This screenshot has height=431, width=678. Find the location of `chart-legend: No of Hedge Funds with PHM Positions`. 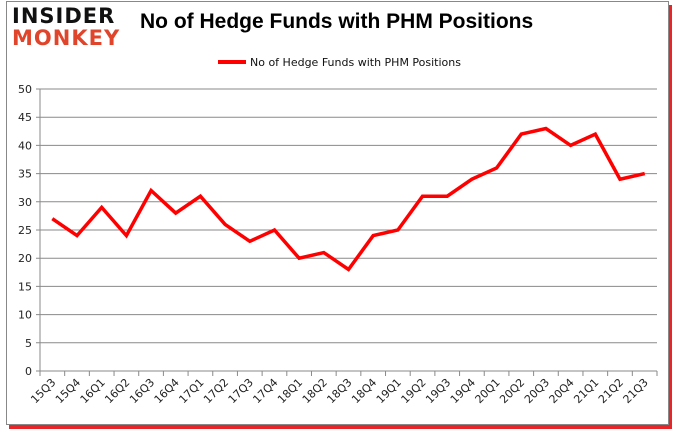

chart-legend: No of Hedge Funds with PHM Positions is located at coordinates (339, 62).